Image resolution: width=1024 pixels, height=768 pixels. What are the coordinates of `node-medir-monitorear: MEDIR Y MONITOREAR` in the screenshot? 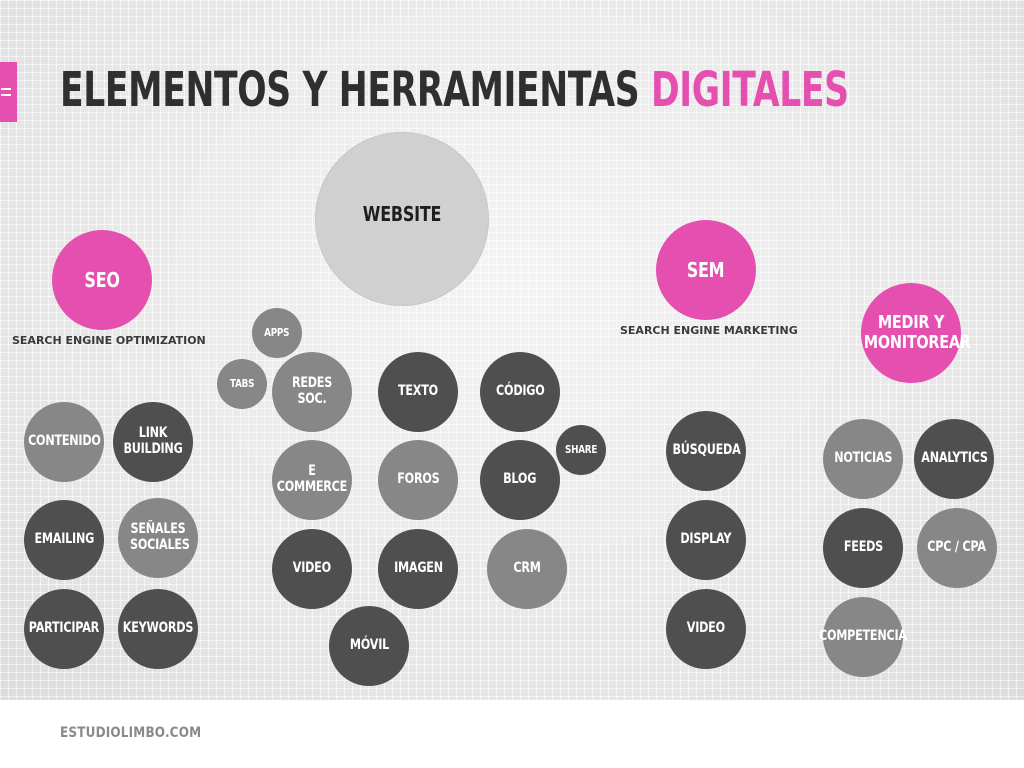 It's located at (916, 333).